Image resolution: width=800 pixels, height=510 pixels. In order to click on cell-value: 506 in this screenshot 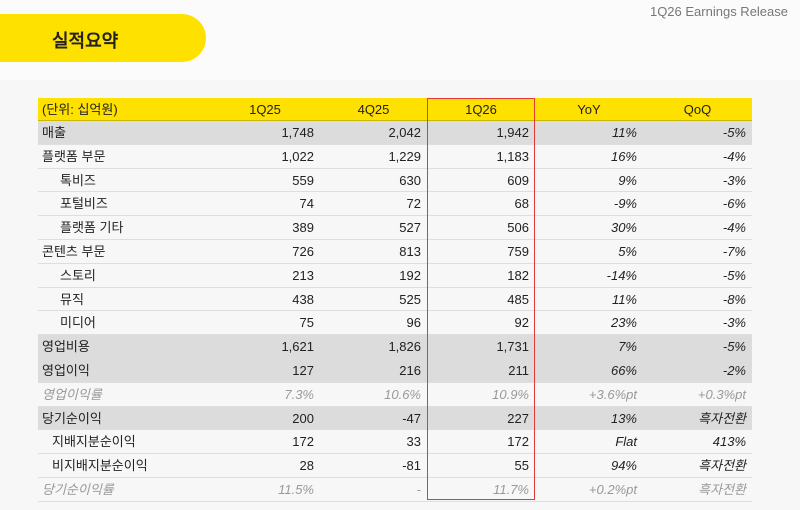, I will do `click(518, 228)`.